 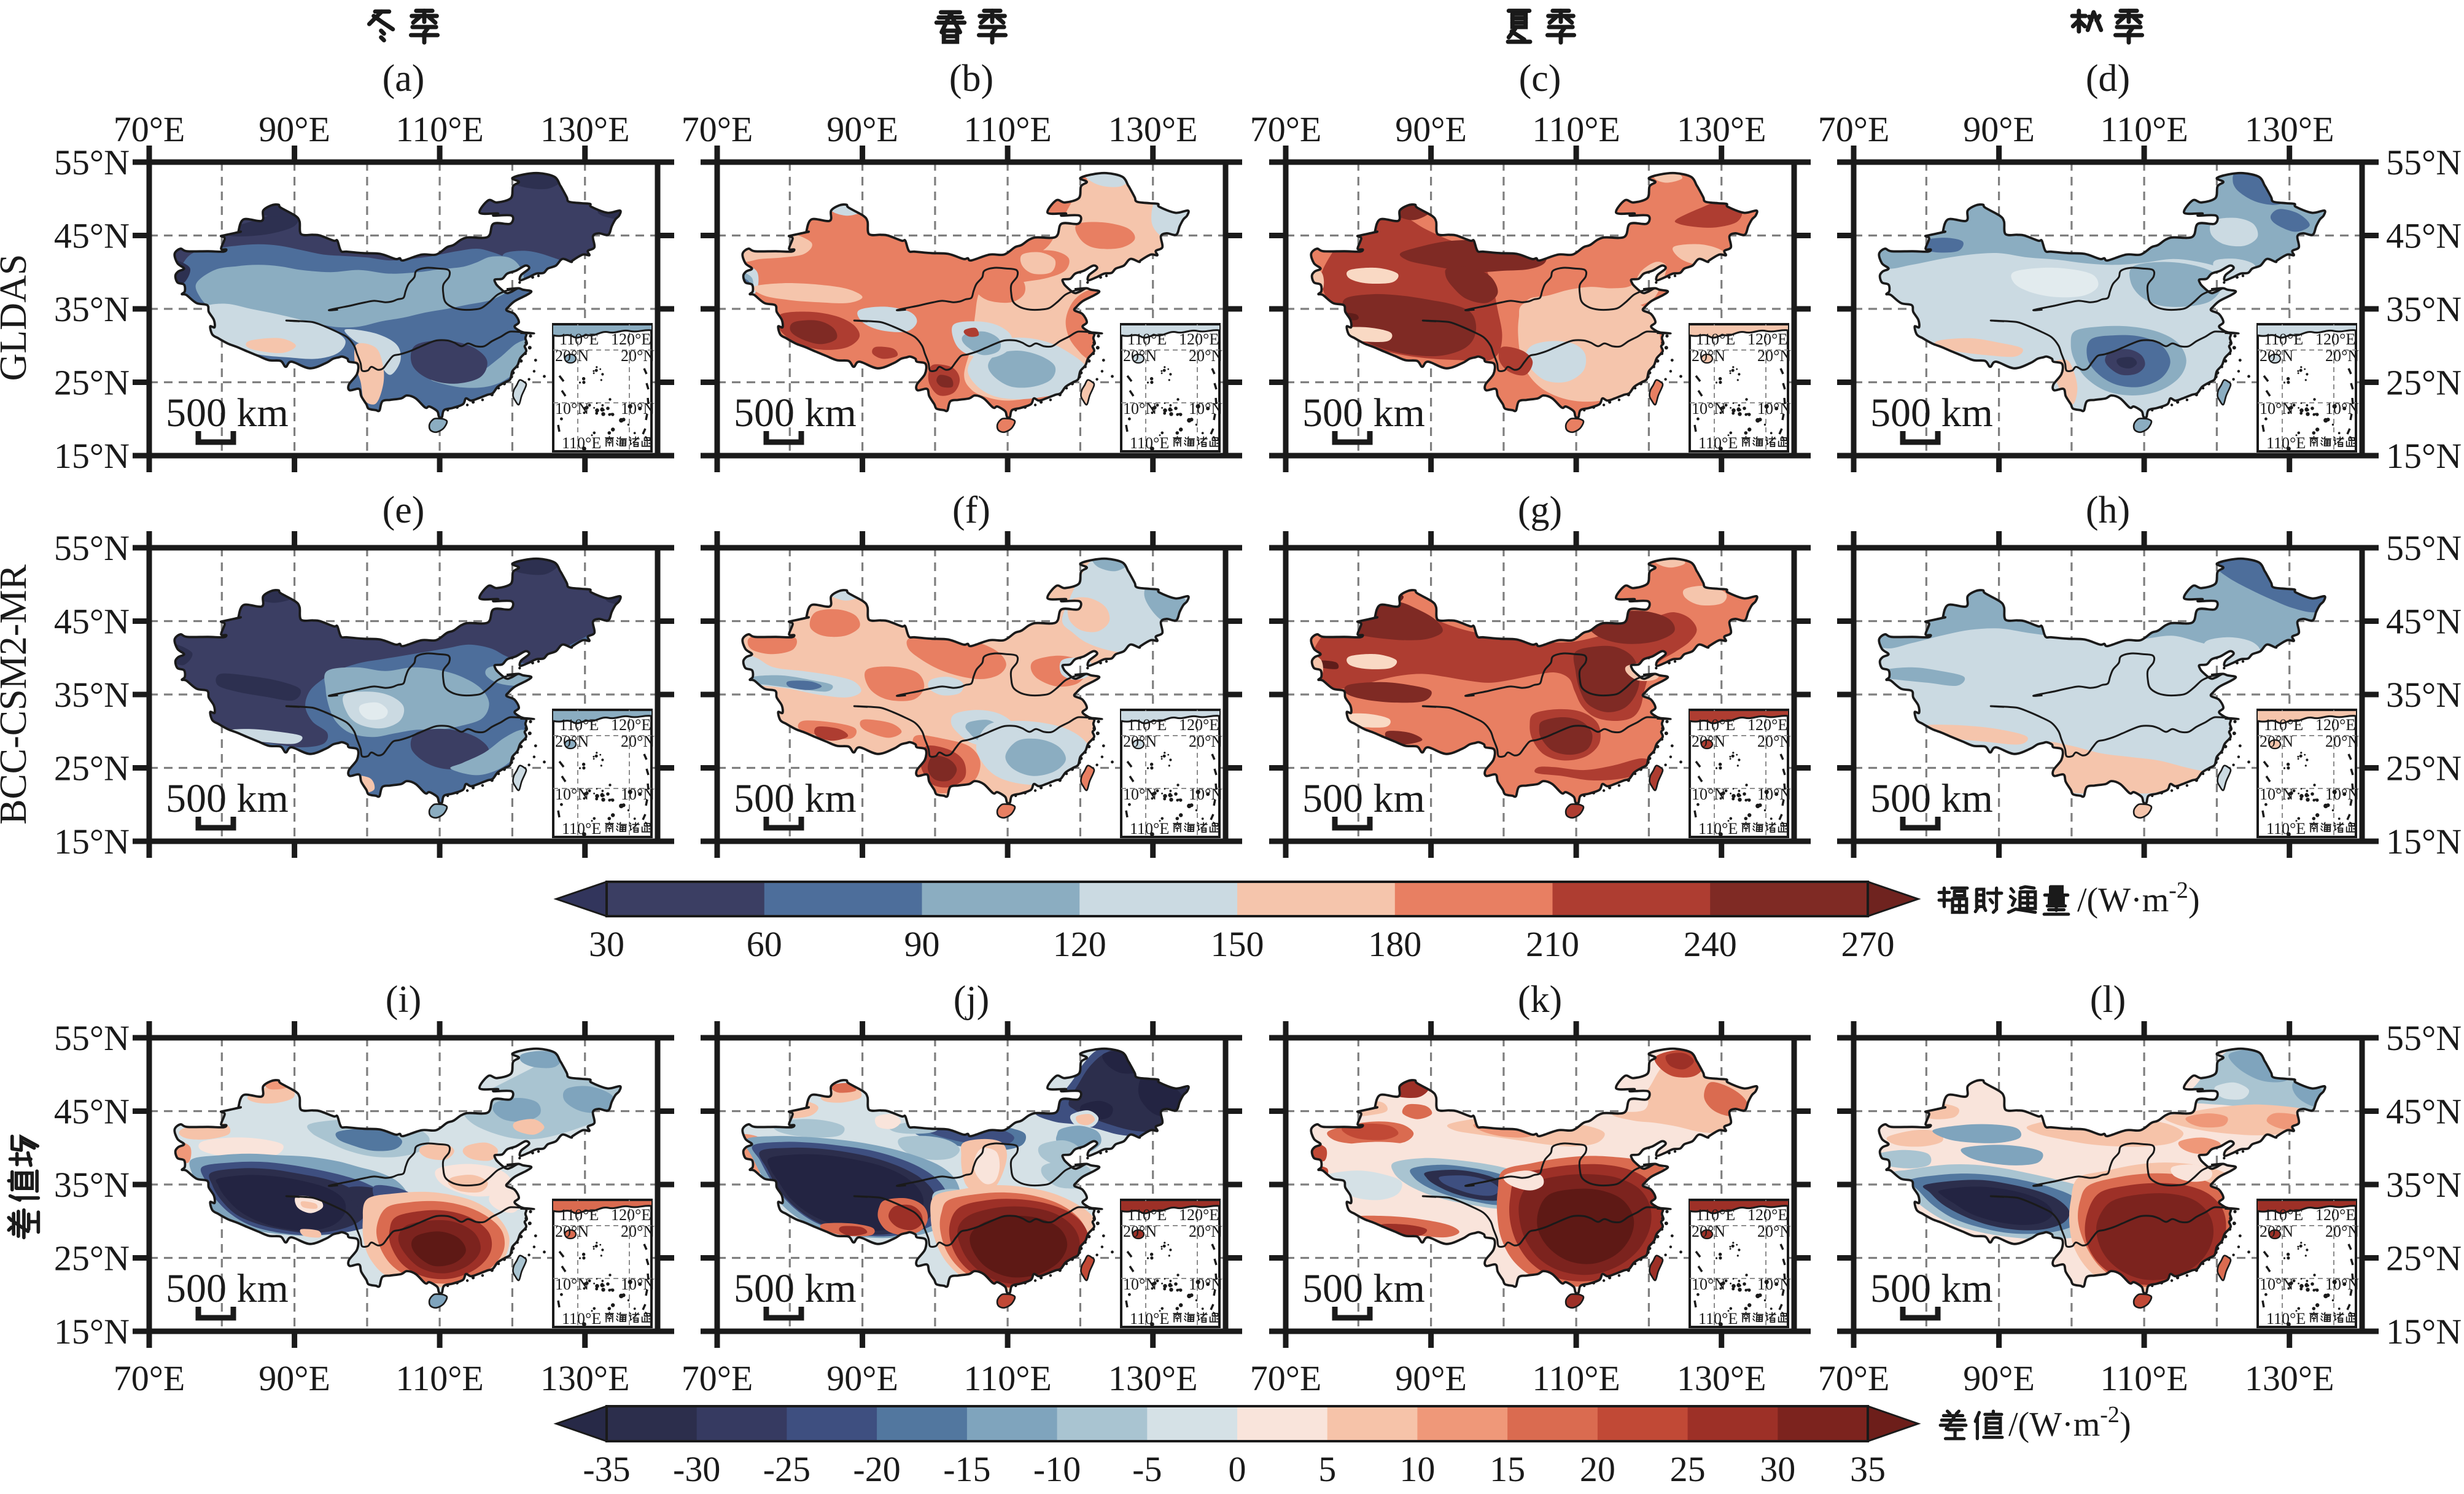 I want to click on svg-text: (c), so click(x=1540, y=78).